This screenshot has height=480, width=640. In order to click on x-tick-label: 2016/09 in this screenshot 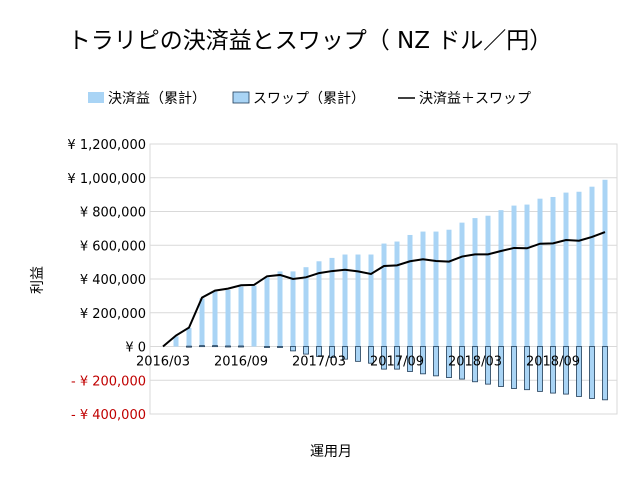, I will do `click(241, 362)`.